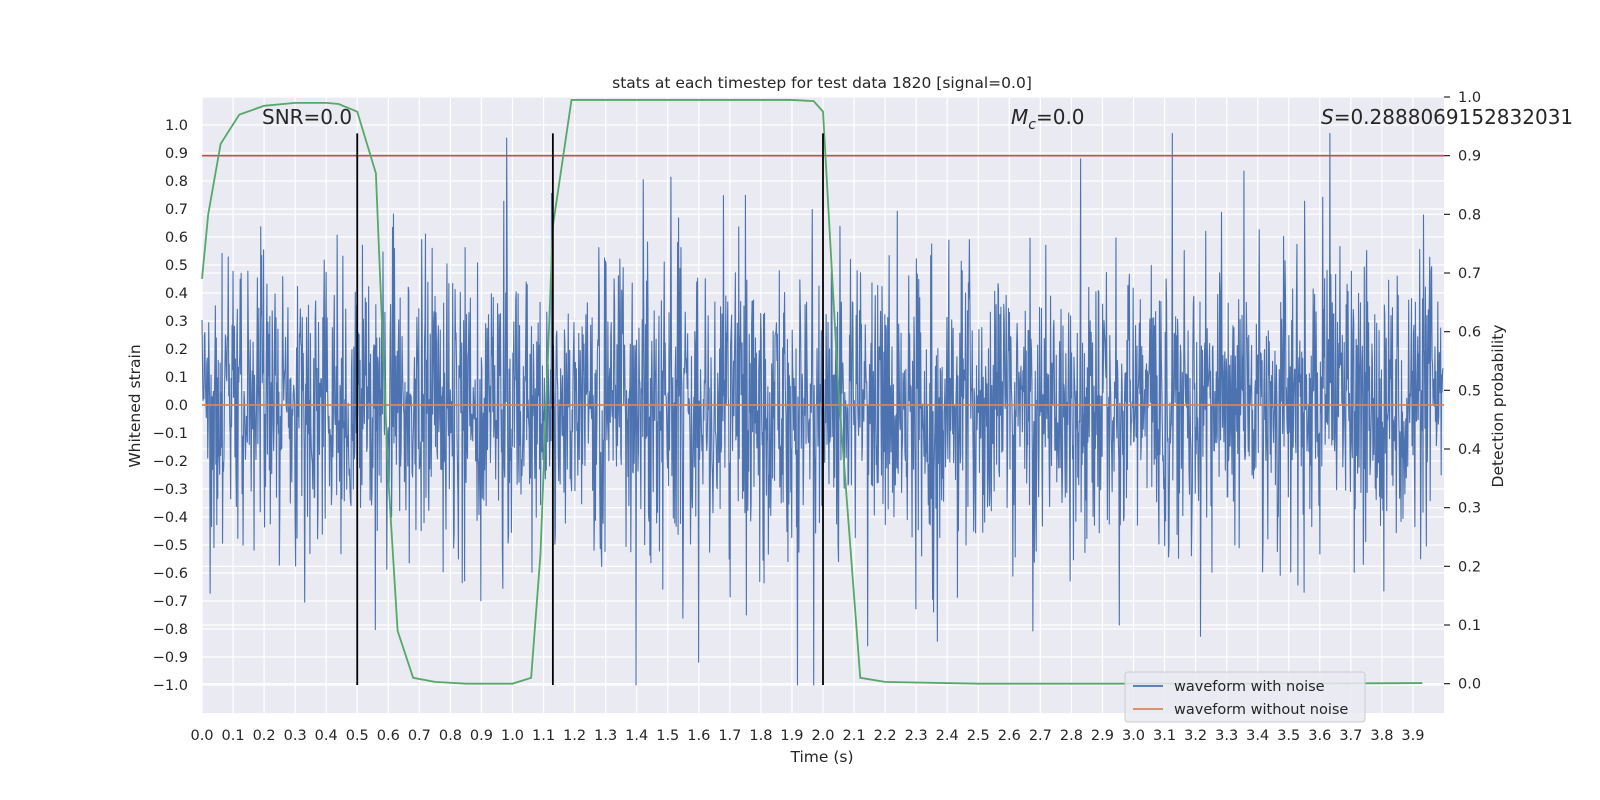 The width and height of the screenshot is (1600, 800). Describe the element at coordinates (821, 757) in the screenshot. I see `x-axis-label: Time (s)` at that location.